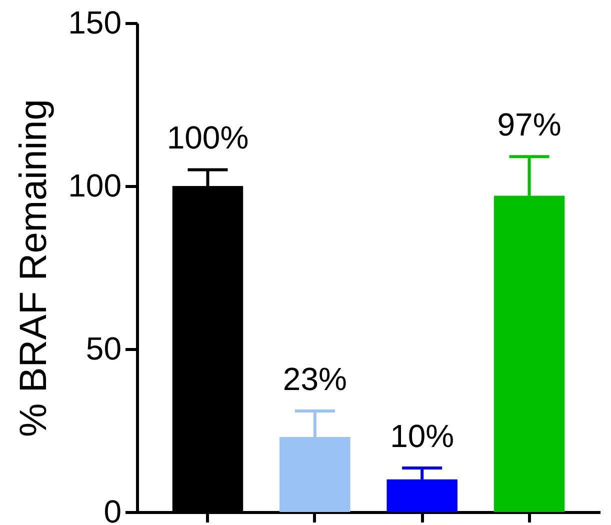 The width and height of the screenshot is (611, 525). I want to click on y-tick-label: 150, so click(95, 22).